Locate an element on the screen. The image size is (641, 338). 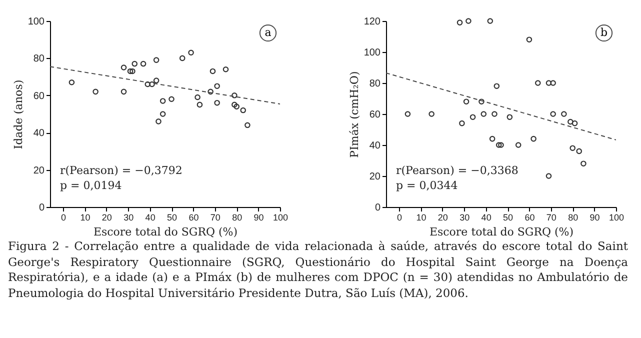
annotation: p = 0,0344 is located at coordinates (427, 185).